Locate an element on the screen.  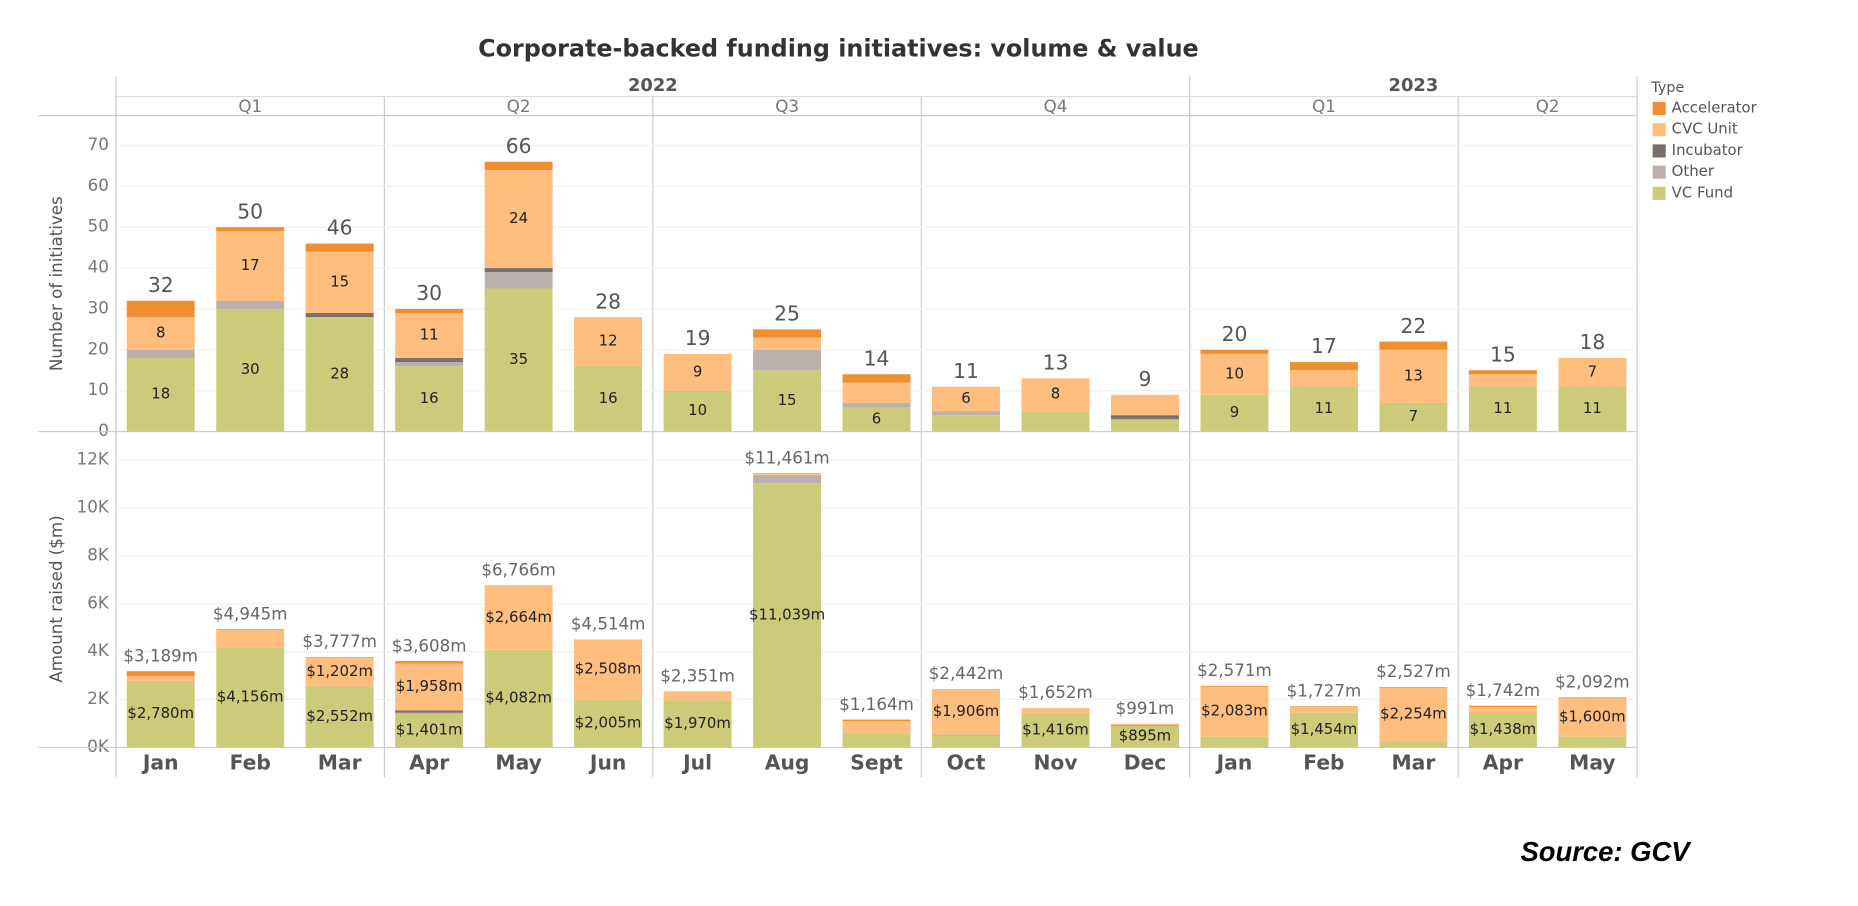
y-tick-label: 4K is located at coordinates (98, 650).